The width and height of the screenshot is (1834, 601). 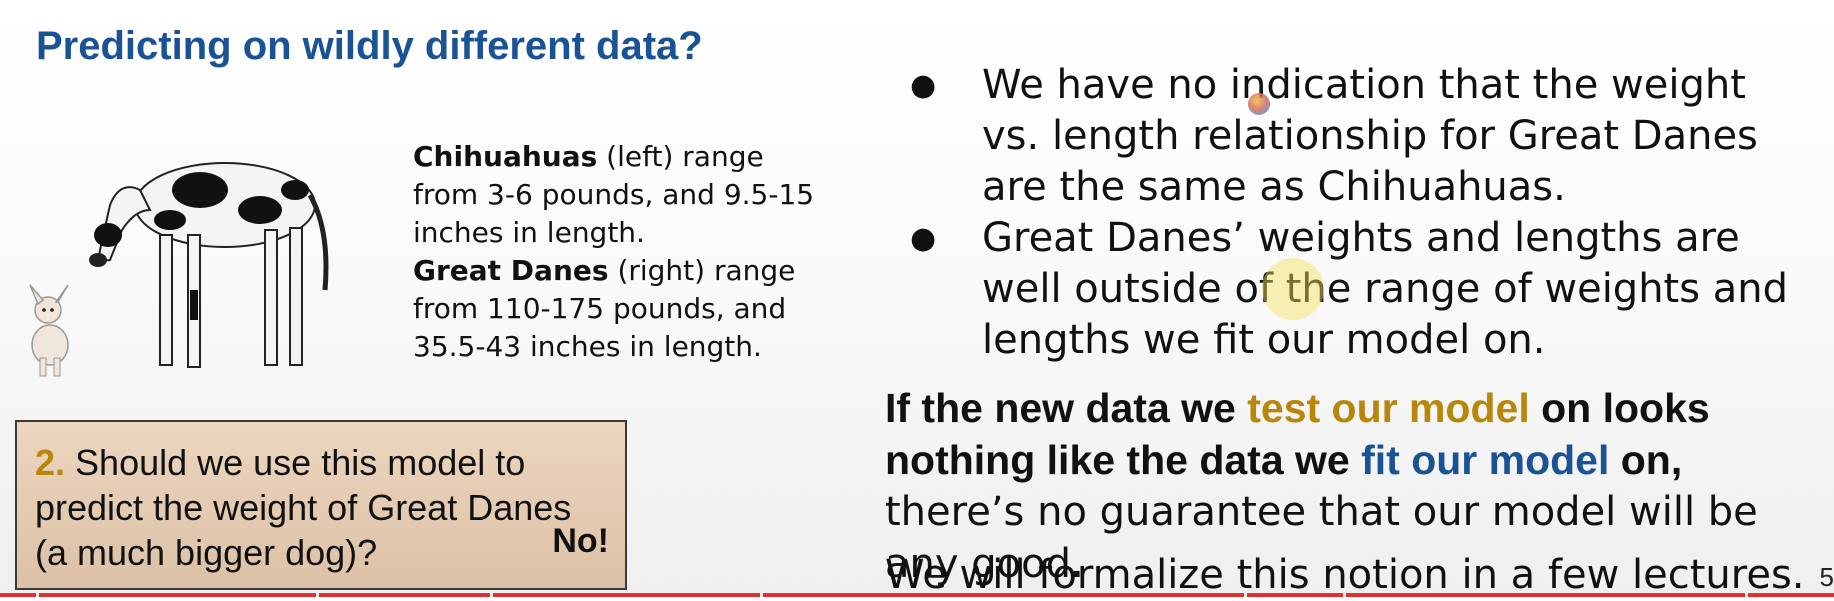 What do you see at coordinates (1485, 460) in the screenshot?
I see `conclusion-highlight-blue: fit our model` at bounding box center [1485, 460].